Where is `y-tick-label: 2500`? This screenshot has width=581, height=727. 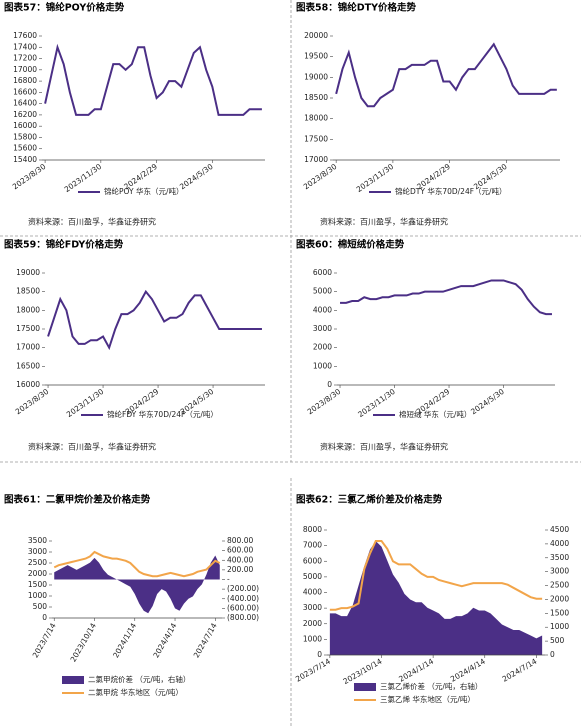
y-tick-label: 2500 is located at coordinates (37, 562).